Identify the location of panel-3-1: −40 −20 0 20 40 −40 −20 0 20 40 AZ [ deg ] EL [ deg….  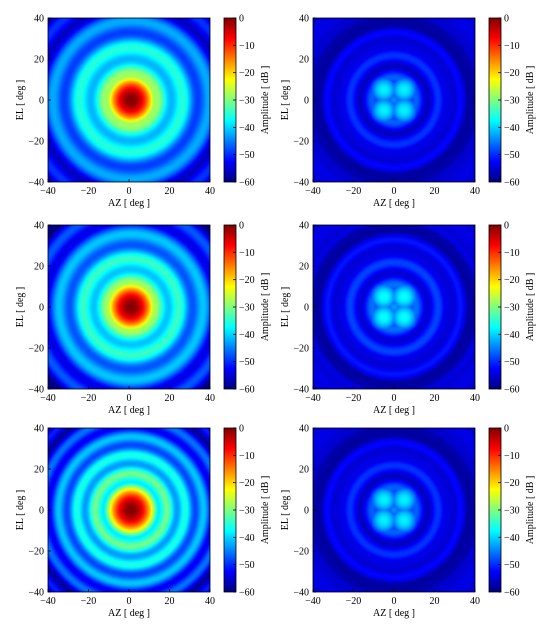
(143, 522).